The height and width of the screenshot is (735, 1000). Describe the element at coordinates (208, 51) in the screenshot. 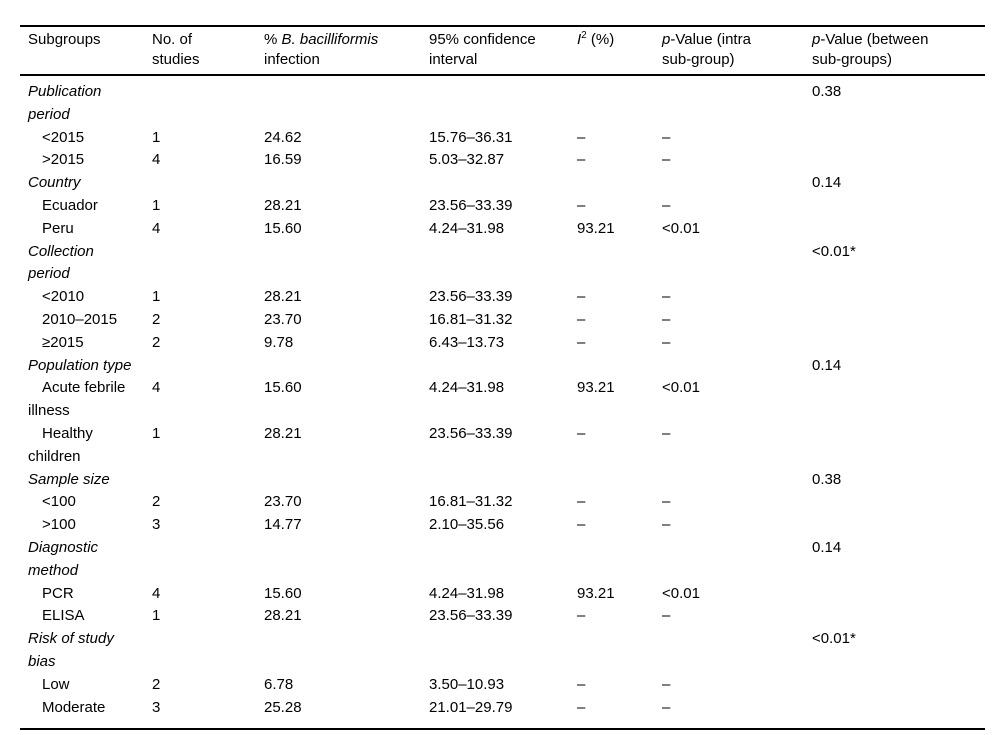

I see `column-header-no-of-studies: No. of studies` at that location.